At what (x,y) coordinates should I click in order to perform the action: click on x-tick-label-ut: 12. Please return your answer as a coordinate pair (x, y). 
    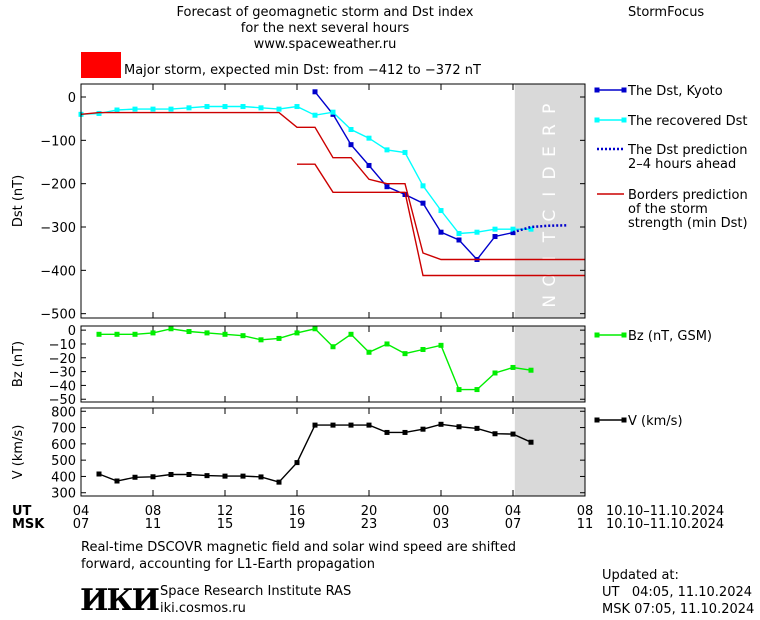
    Looking at the image, I should click on (225, 511).